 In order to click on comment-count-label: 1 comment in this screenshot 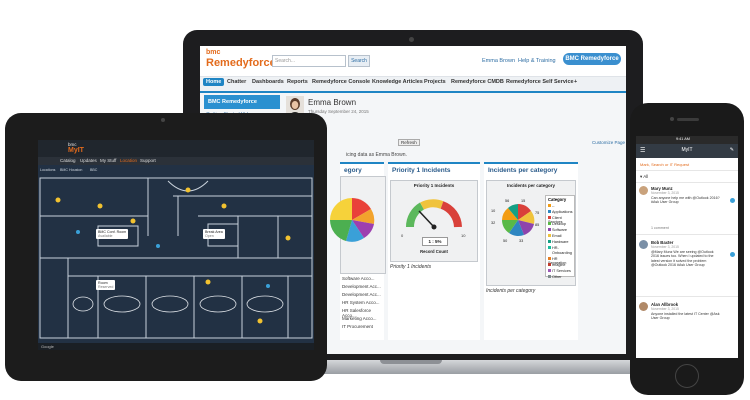, I will do `click(660, 228)`.